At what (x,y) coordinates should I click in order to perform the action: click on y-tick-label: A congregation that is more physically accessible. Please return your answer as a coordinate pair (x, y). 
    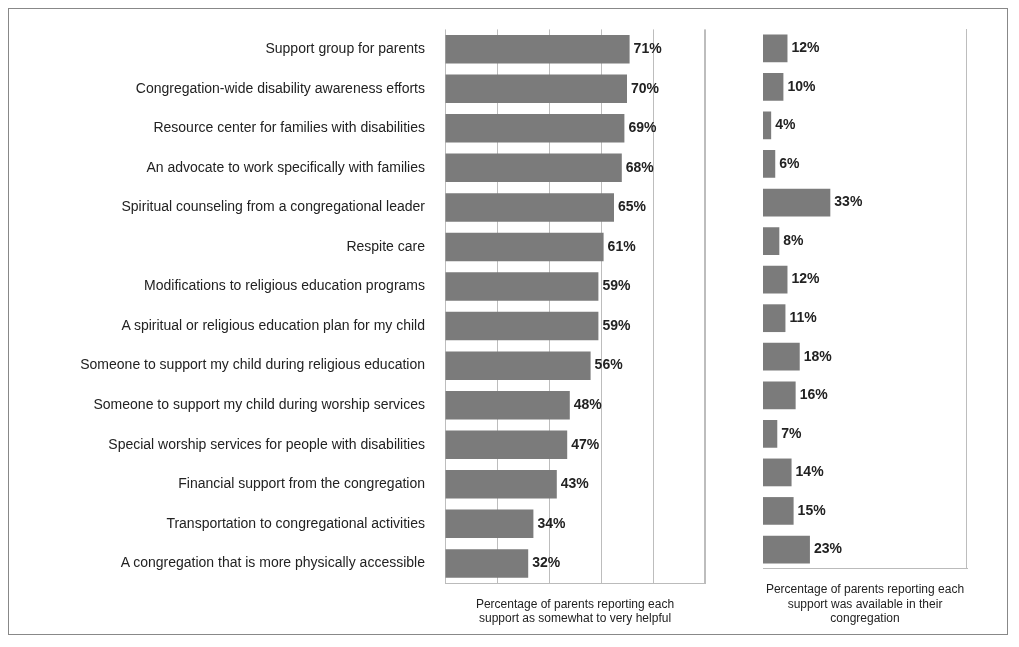
    Looking at the image, I should click on (273, 562).